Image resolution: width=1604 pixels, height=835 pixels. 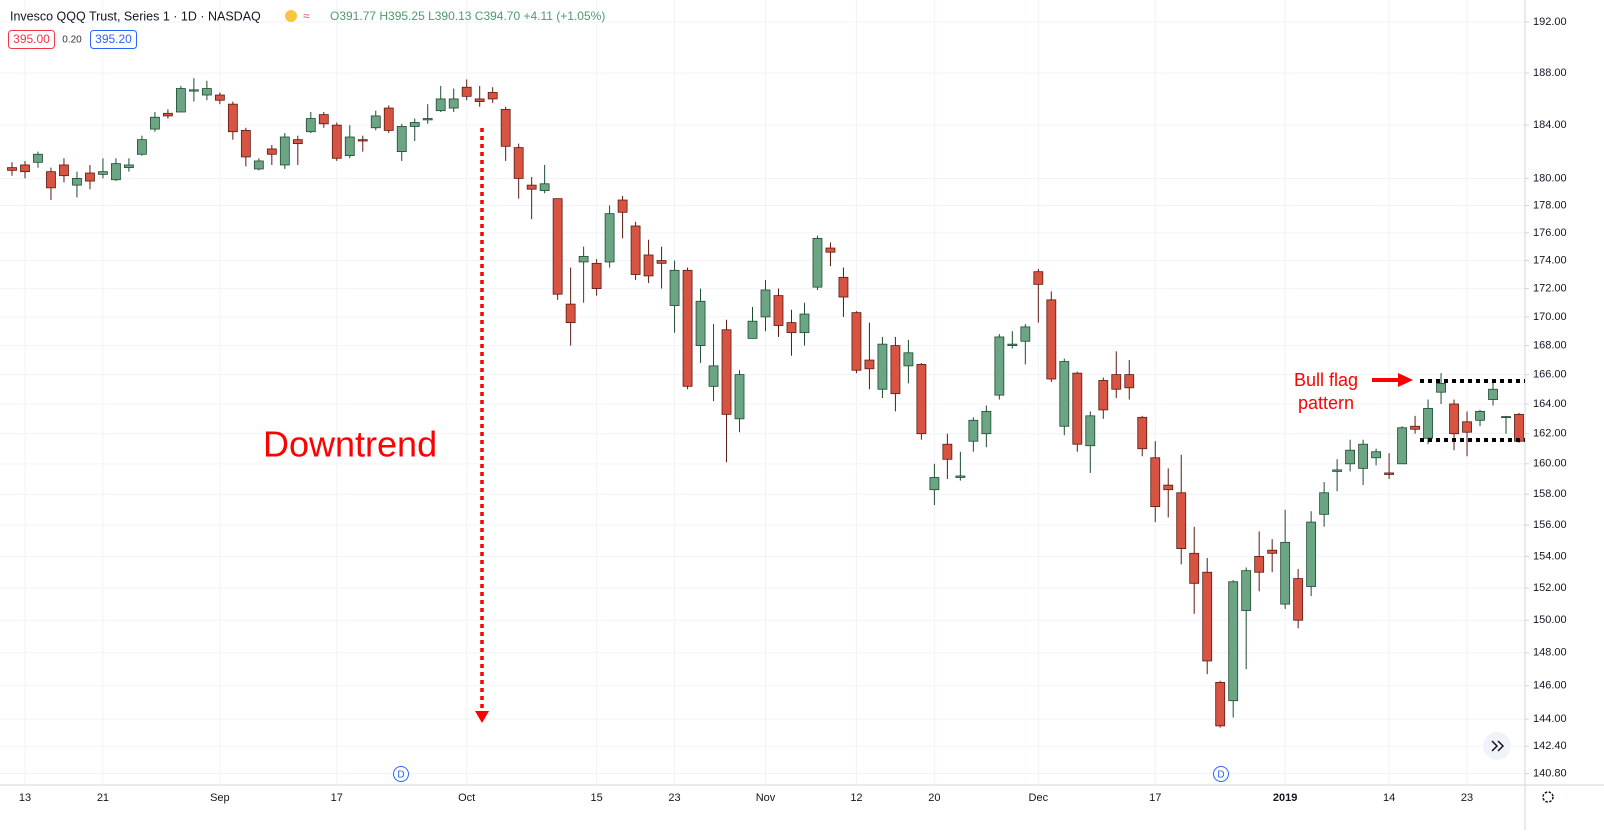 I want to click on y-tick-label: 156.00, so click(x=1550, y=525).